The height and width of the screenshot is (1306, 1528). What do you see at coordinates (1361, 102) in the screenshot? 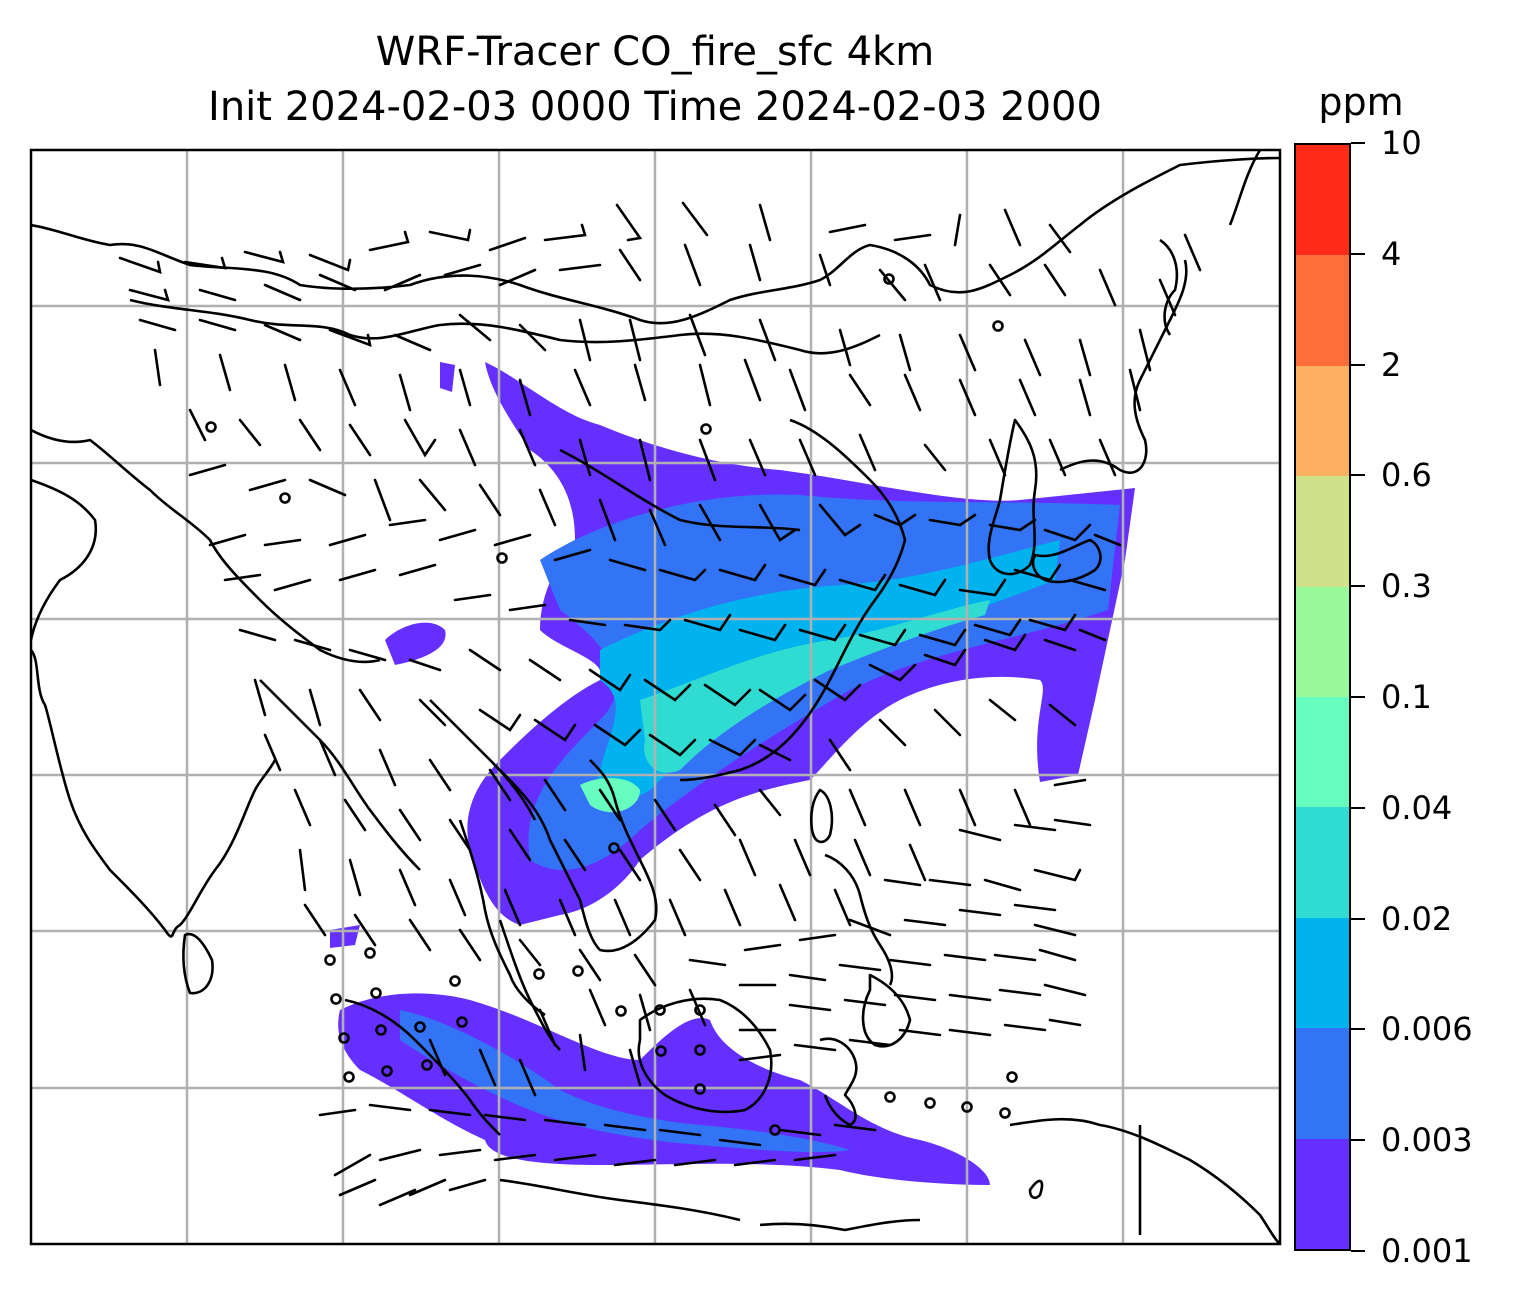
I see `colorbar-unit-label: ppm` at bounding box center [1361, 102].